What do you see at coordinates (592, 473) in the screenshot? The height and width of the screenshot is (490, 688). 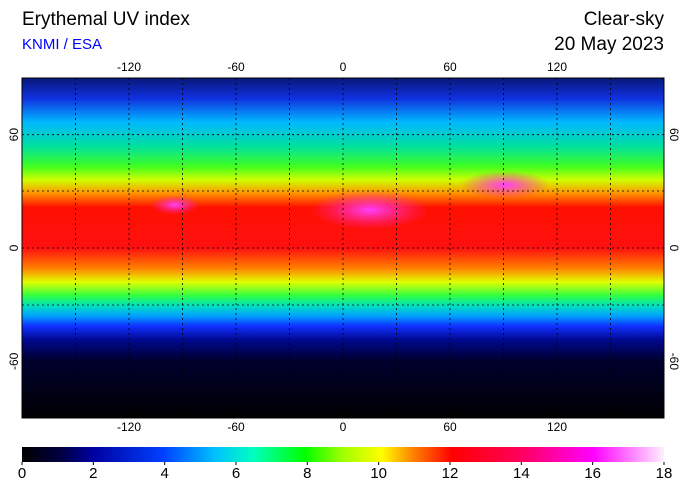 I see `colorbar-tick-label: 16` at bounding box center [592, 473].